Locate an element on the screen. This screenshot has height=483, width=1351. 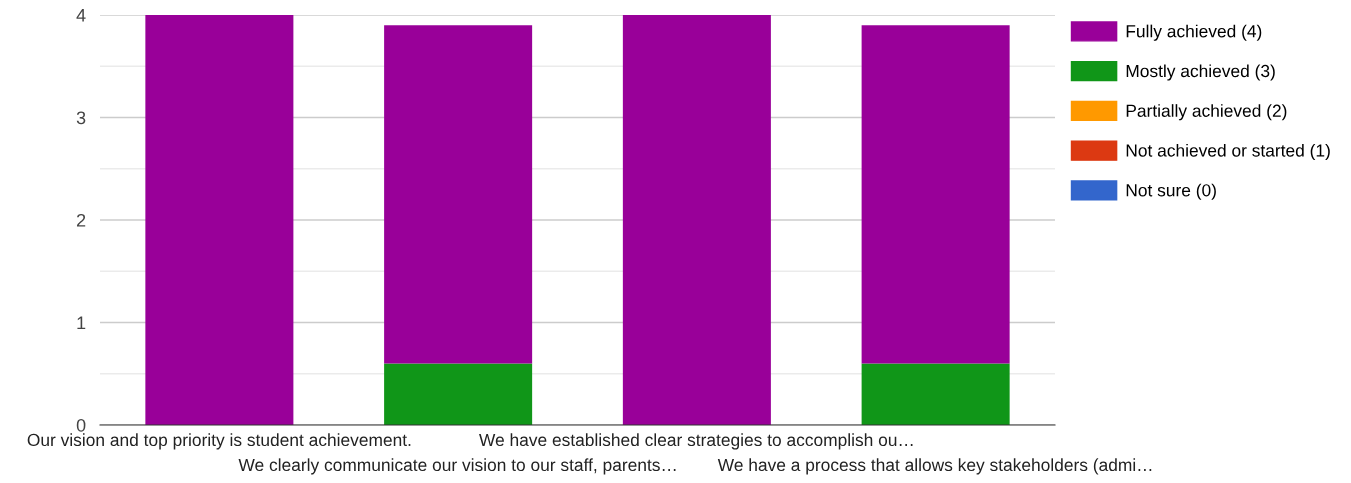
legend-label: Mostly achieved (3) is located at coordinates (1200, 72).